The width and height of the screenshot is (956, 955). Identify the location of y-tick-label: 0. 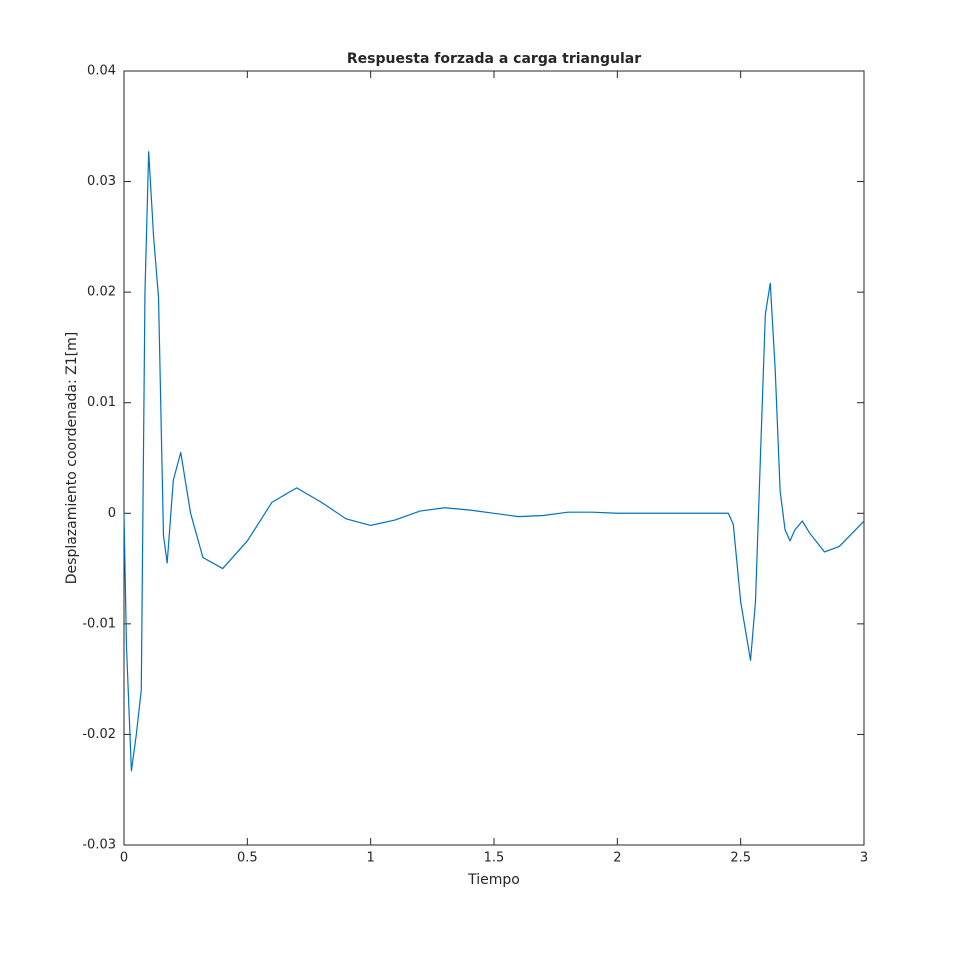
(112, 513).